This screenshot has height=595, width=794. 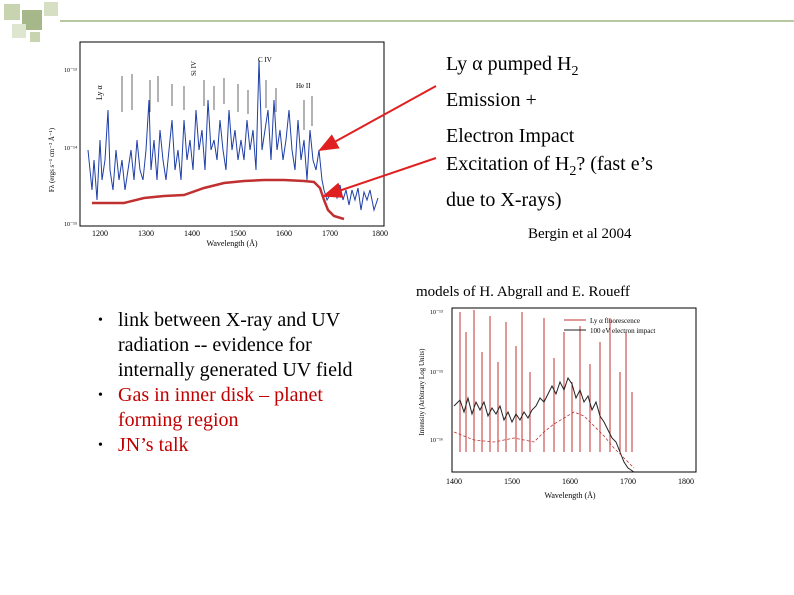 I want to click on bottom-xtick-3: 1700, so click(x=628, y=481).